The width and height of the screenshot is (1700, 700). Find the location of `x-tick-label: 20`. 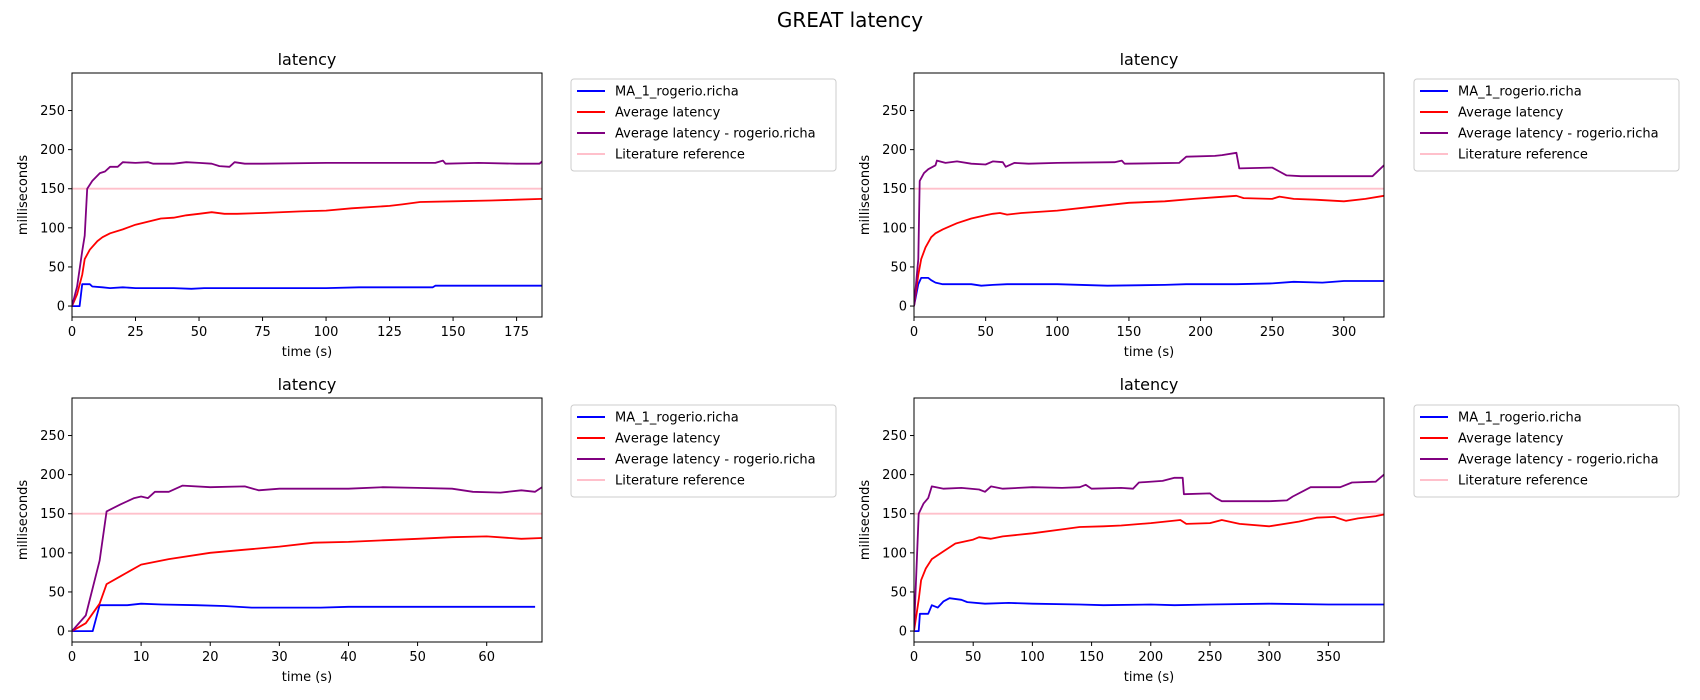

x-tick-label: 20 is located at coordinates (210, 657).